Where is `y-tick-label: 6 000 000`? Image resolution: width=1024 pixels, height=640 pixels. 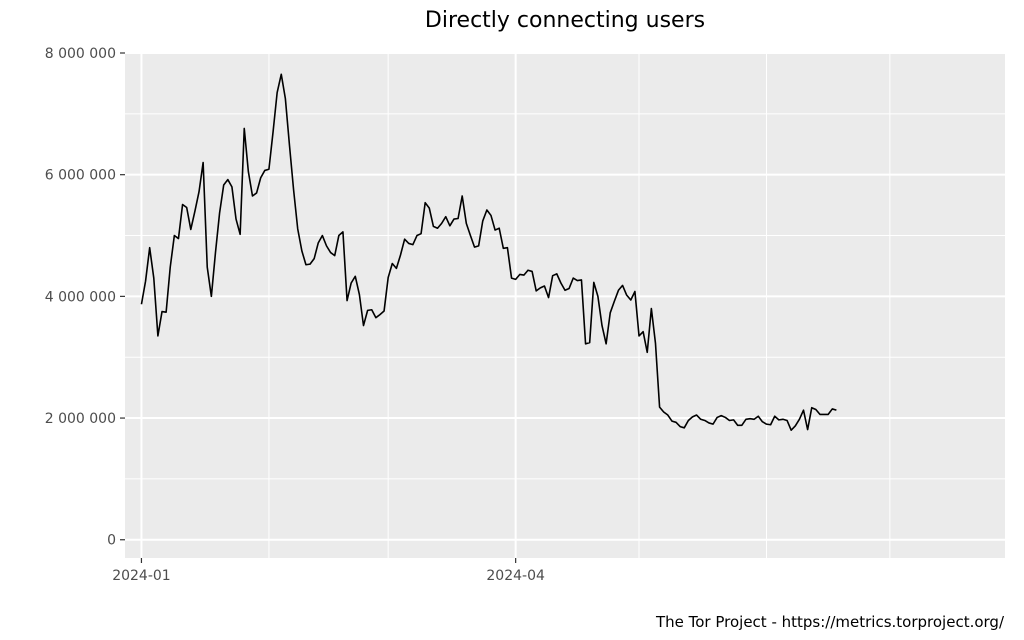 y-tick-label: 6 000 000 is located at coordinates (80, 176).